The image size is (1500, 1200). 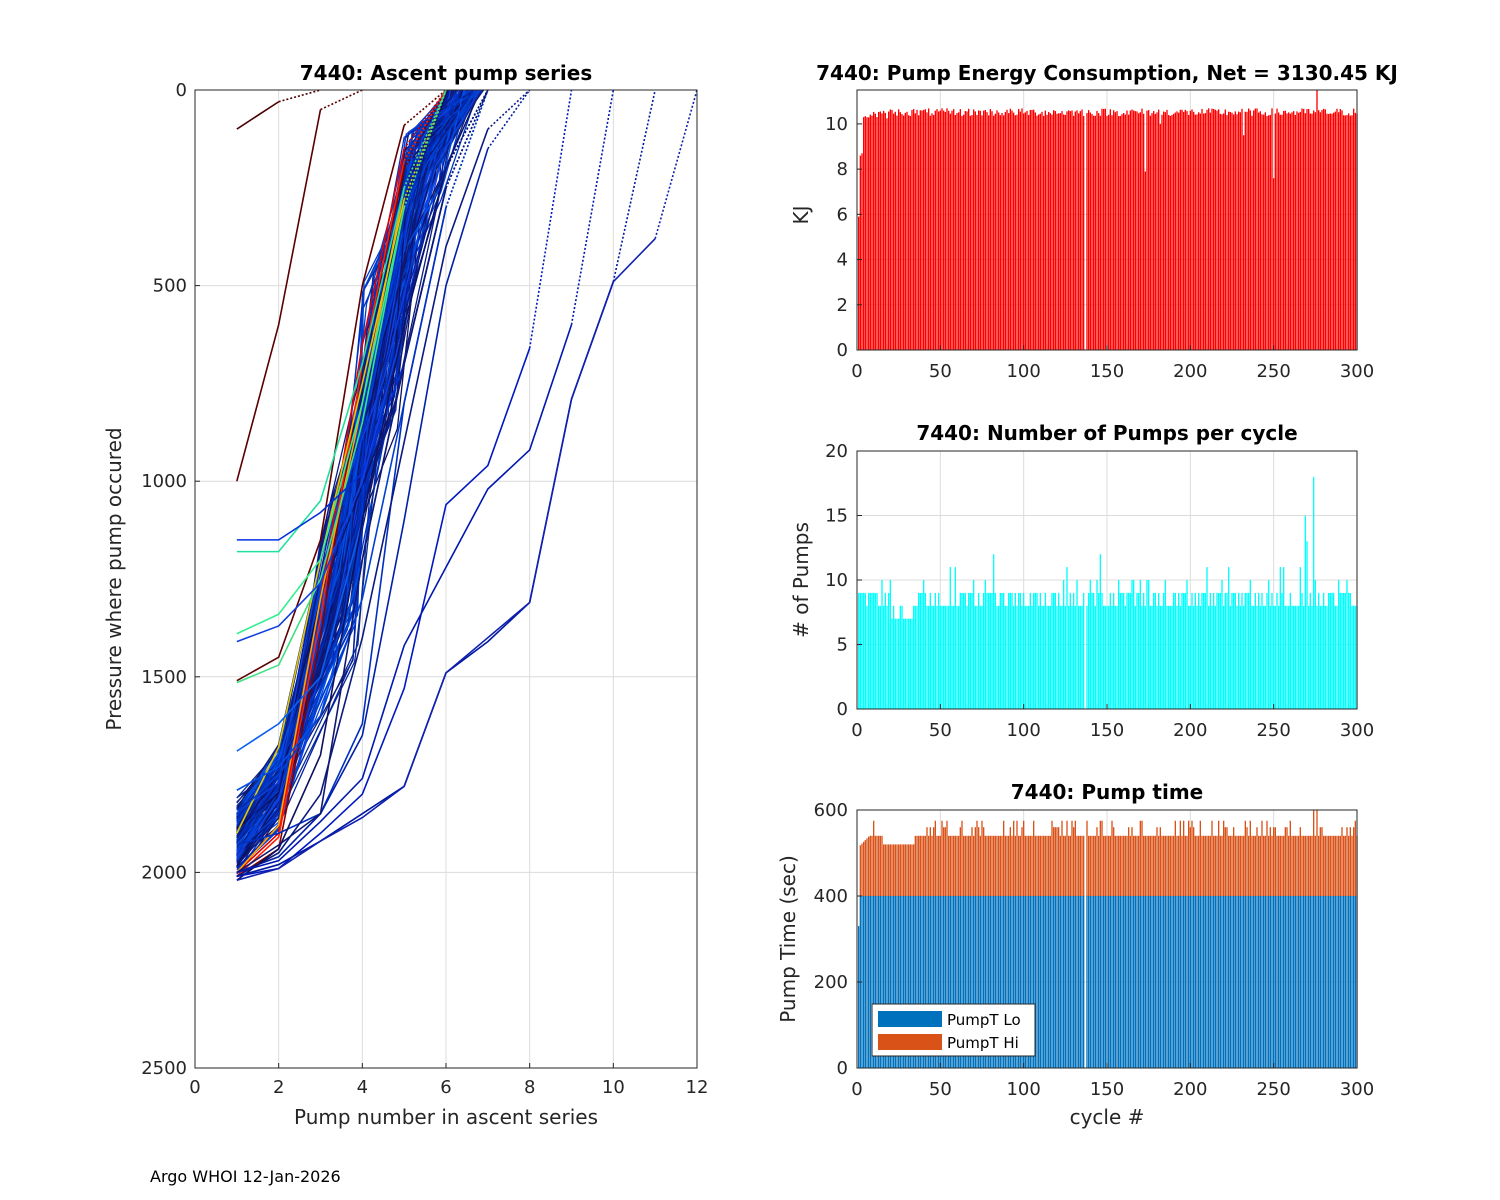 What do you see at coordinates (697, 1087) in the screenshot?
I see `ascent-x-tick-label: 12` at bounding box center [697, 1087].